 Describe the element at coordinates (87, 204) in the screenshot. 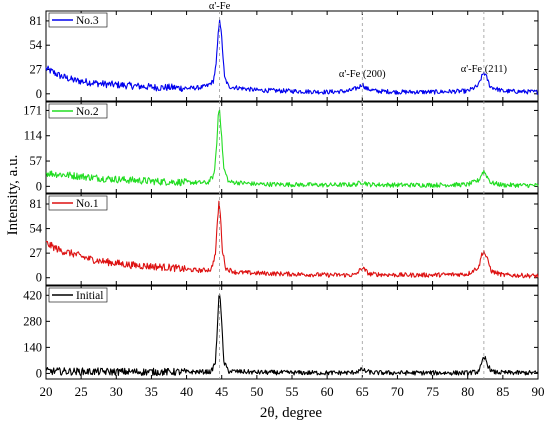

I see `legend-label: No.1` at that location.